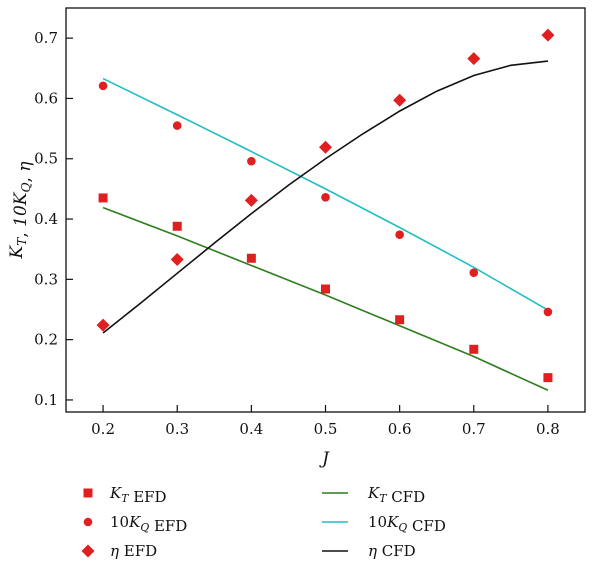 This screenshot has width=600, height=573. What do you see at coordinates (46, 98) in the screenshot?
I see `y-tick-label: 0.6` at bounding box center [46, 98].